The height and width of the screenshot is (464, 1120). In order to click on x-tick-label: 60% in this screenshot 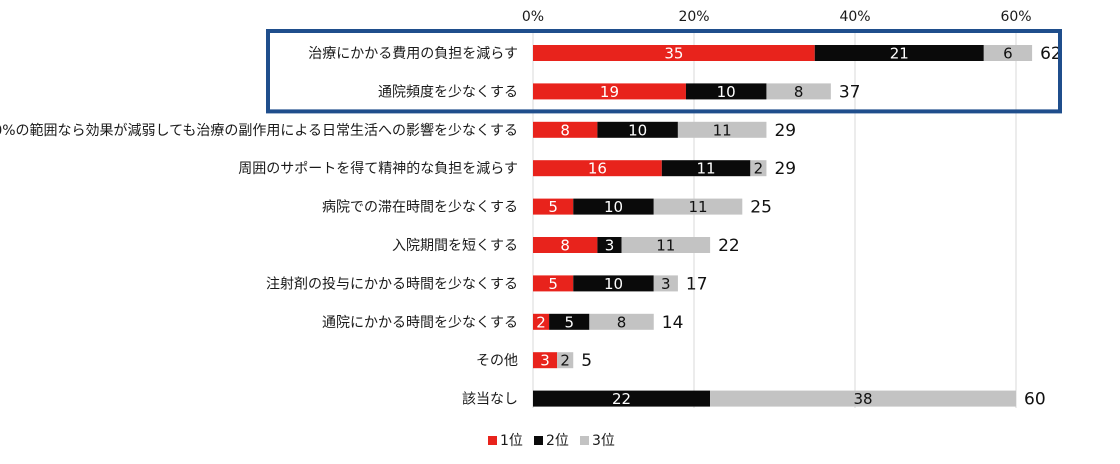, I will do `click(1015, 17)`.